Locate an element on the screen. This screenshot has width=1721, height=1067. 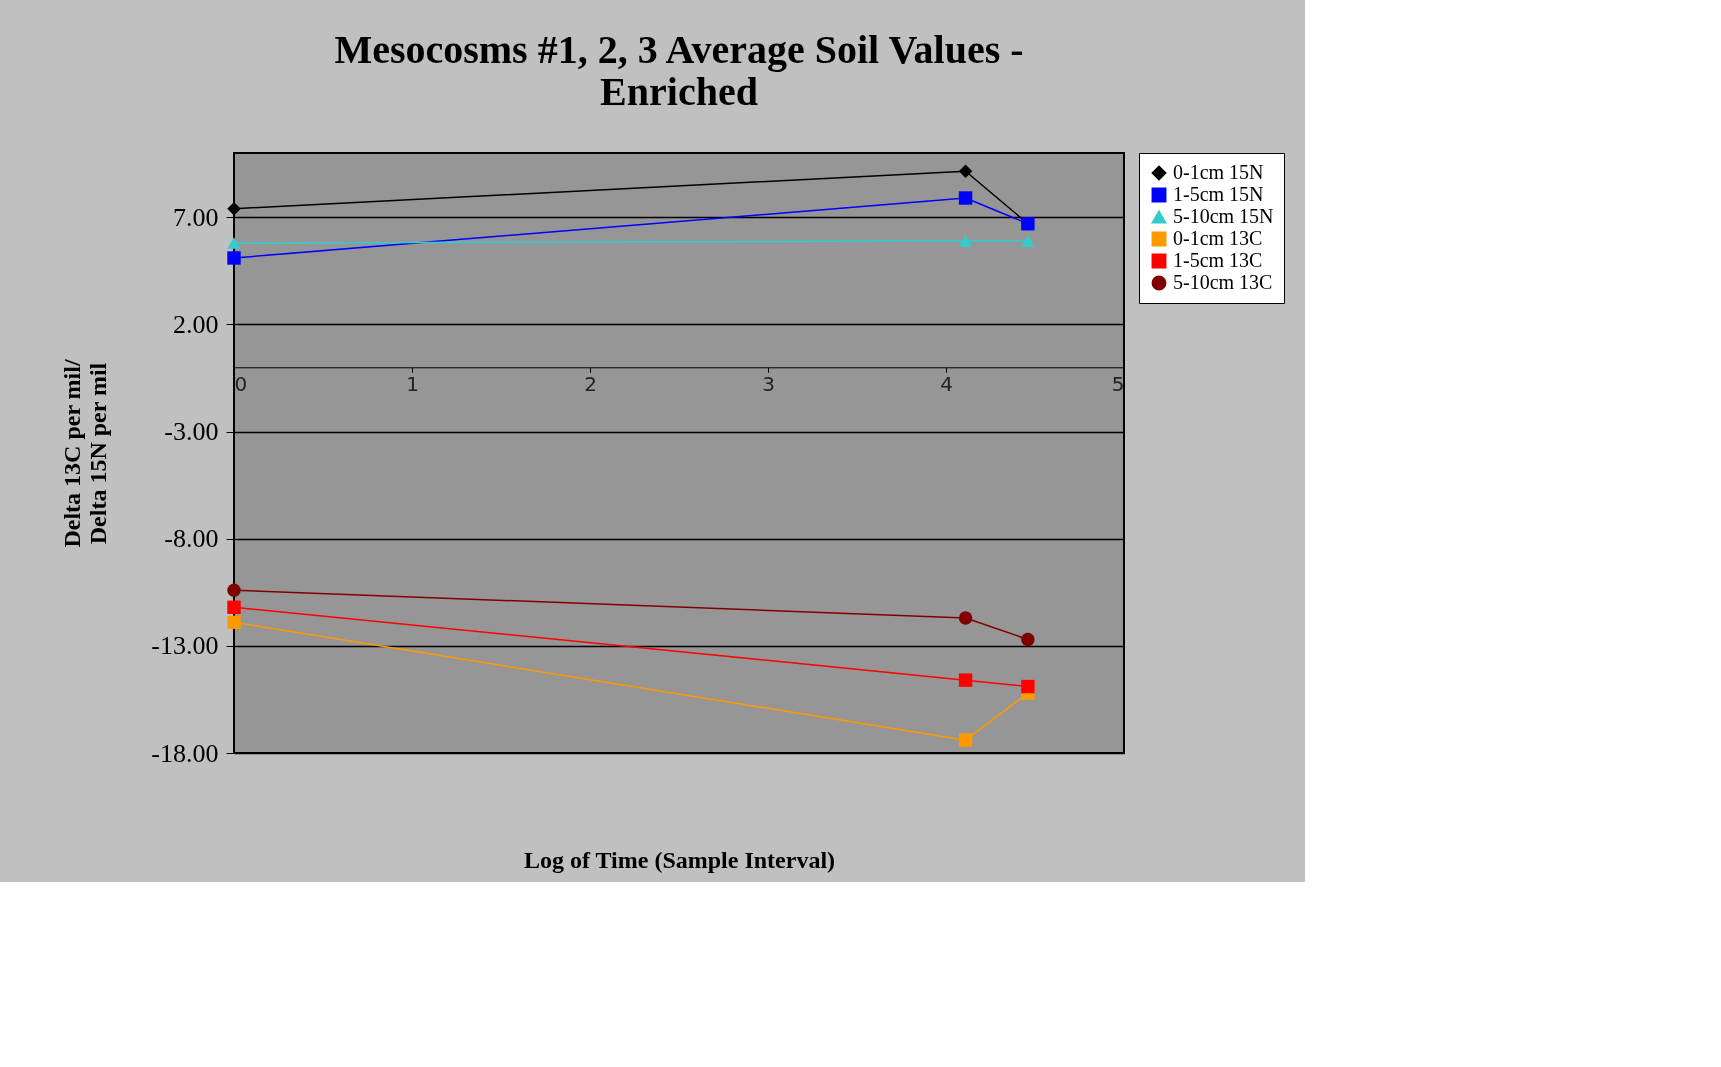
y-tick-label: -8.00 is located at coordinates (191, 539).